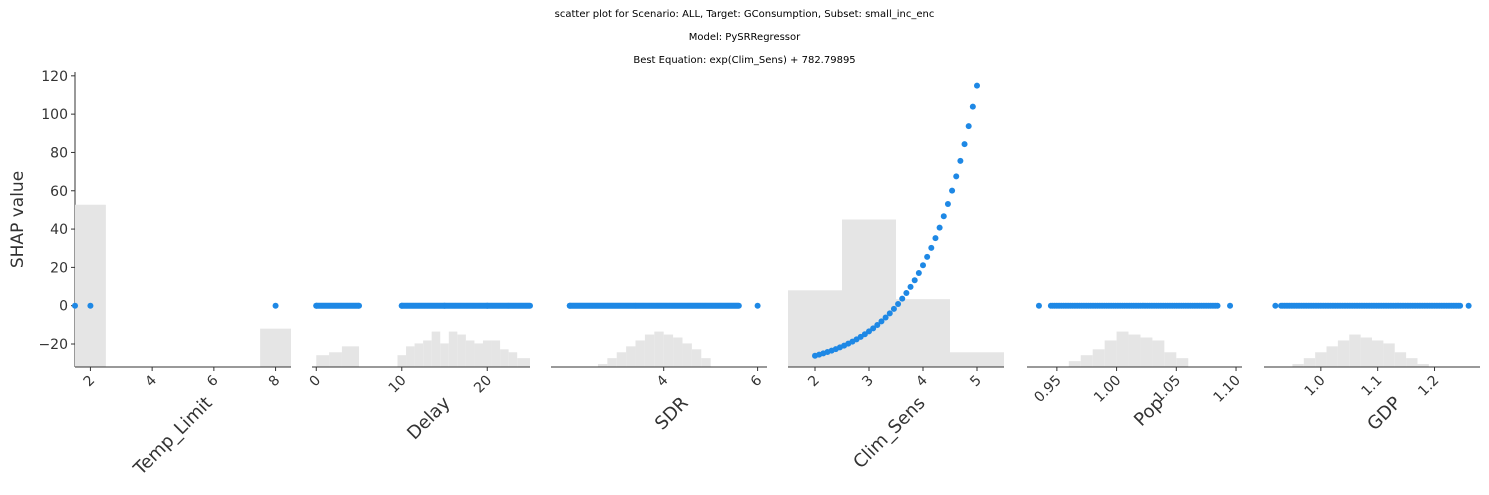 This screenshot has width=1489, height=495. What do you see at coordinates (483, 385) in the screenshot?
I see `x-tick-label: 20` at bounding box center [483, 385].